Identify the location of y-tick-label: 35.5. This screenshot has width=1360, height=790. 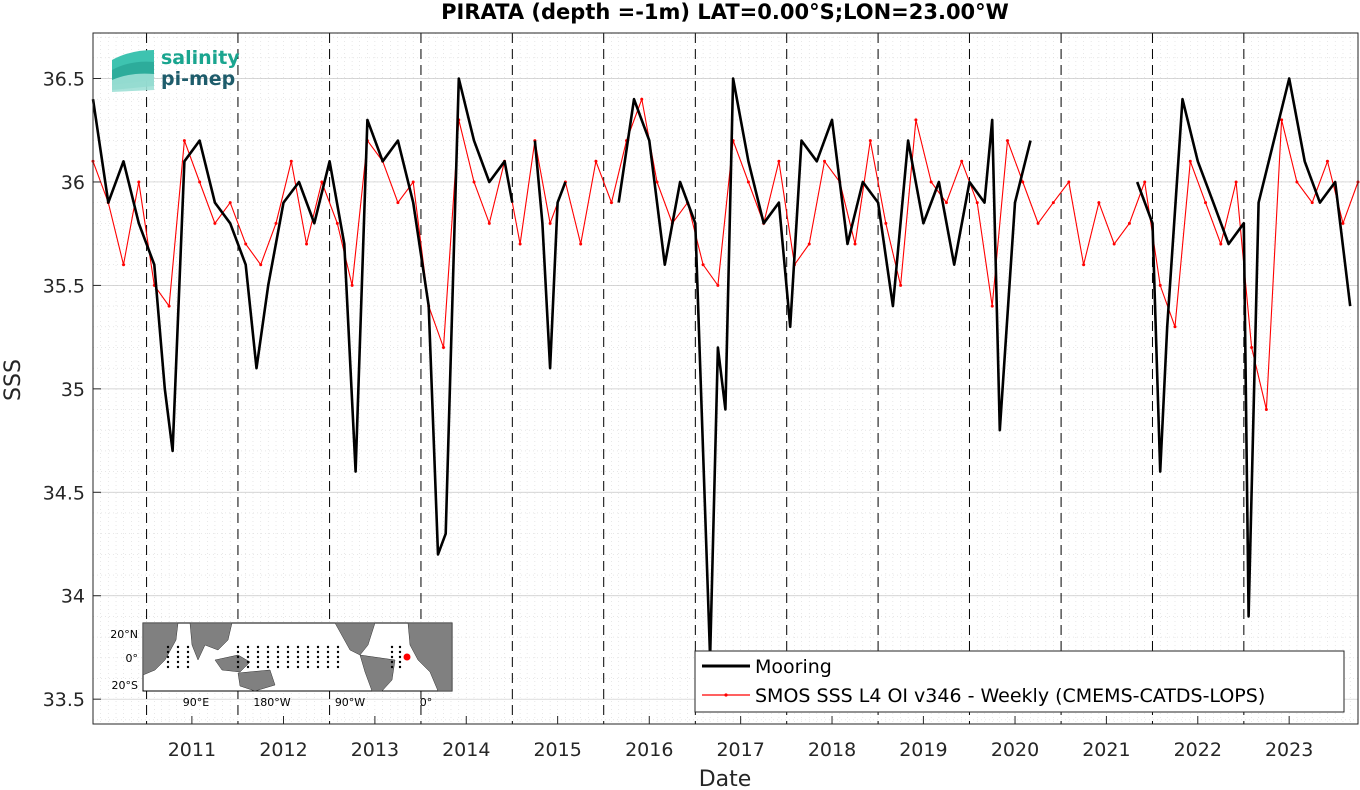
(64, 286).